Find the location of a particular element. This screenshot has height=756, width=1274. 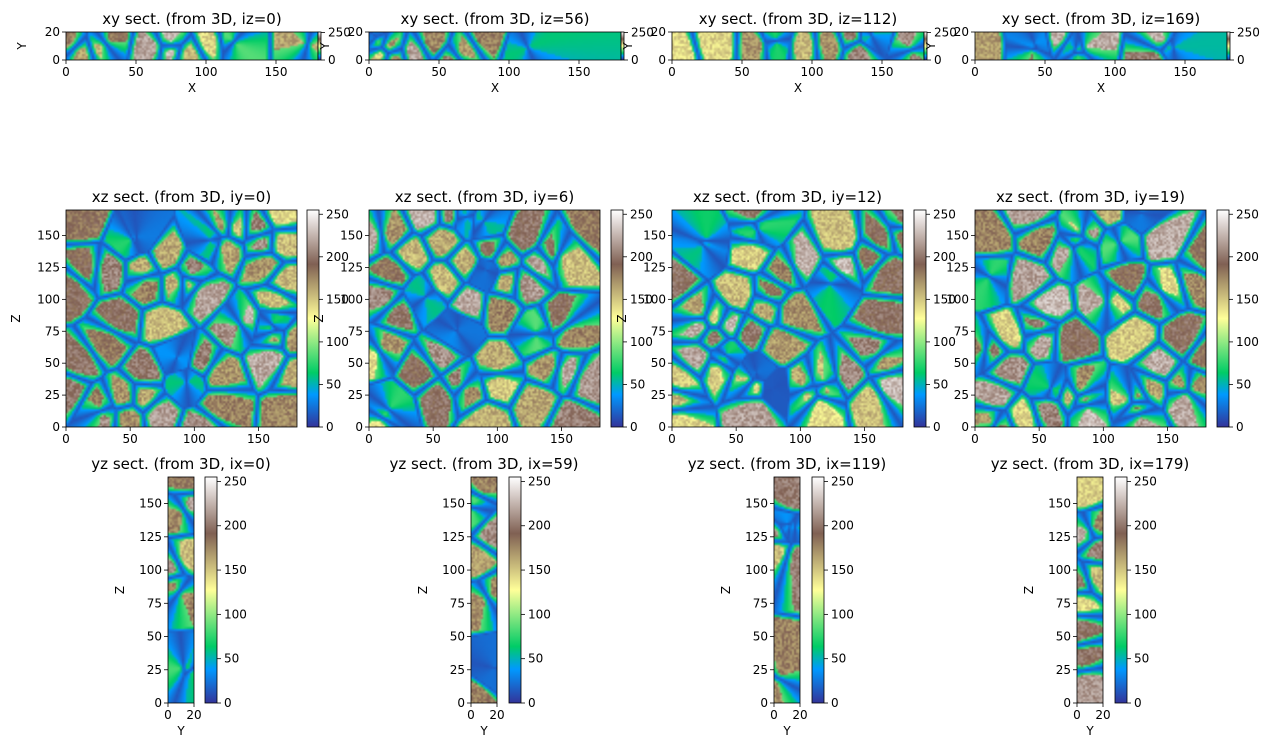

y-axis-label: Y is located at coordinates (22, 46).